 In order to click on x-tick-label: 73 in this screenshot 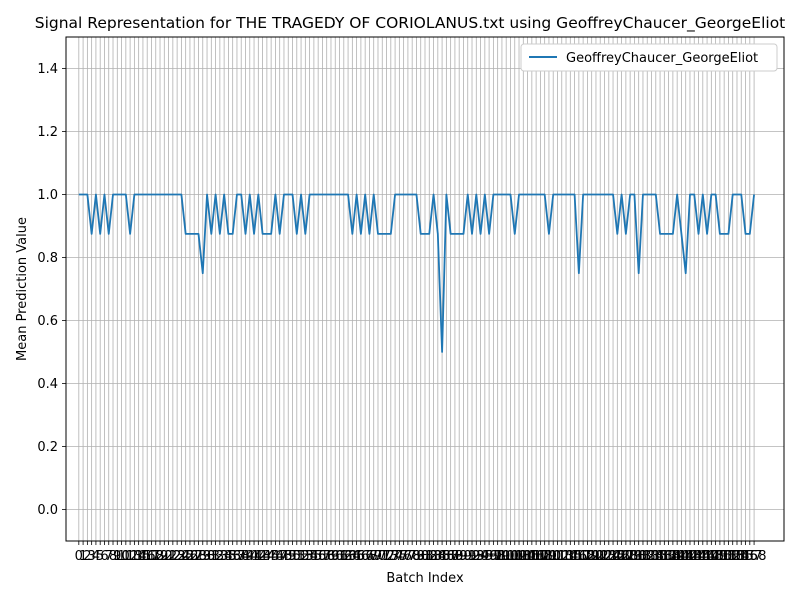, I will do `click(391, 556)`.